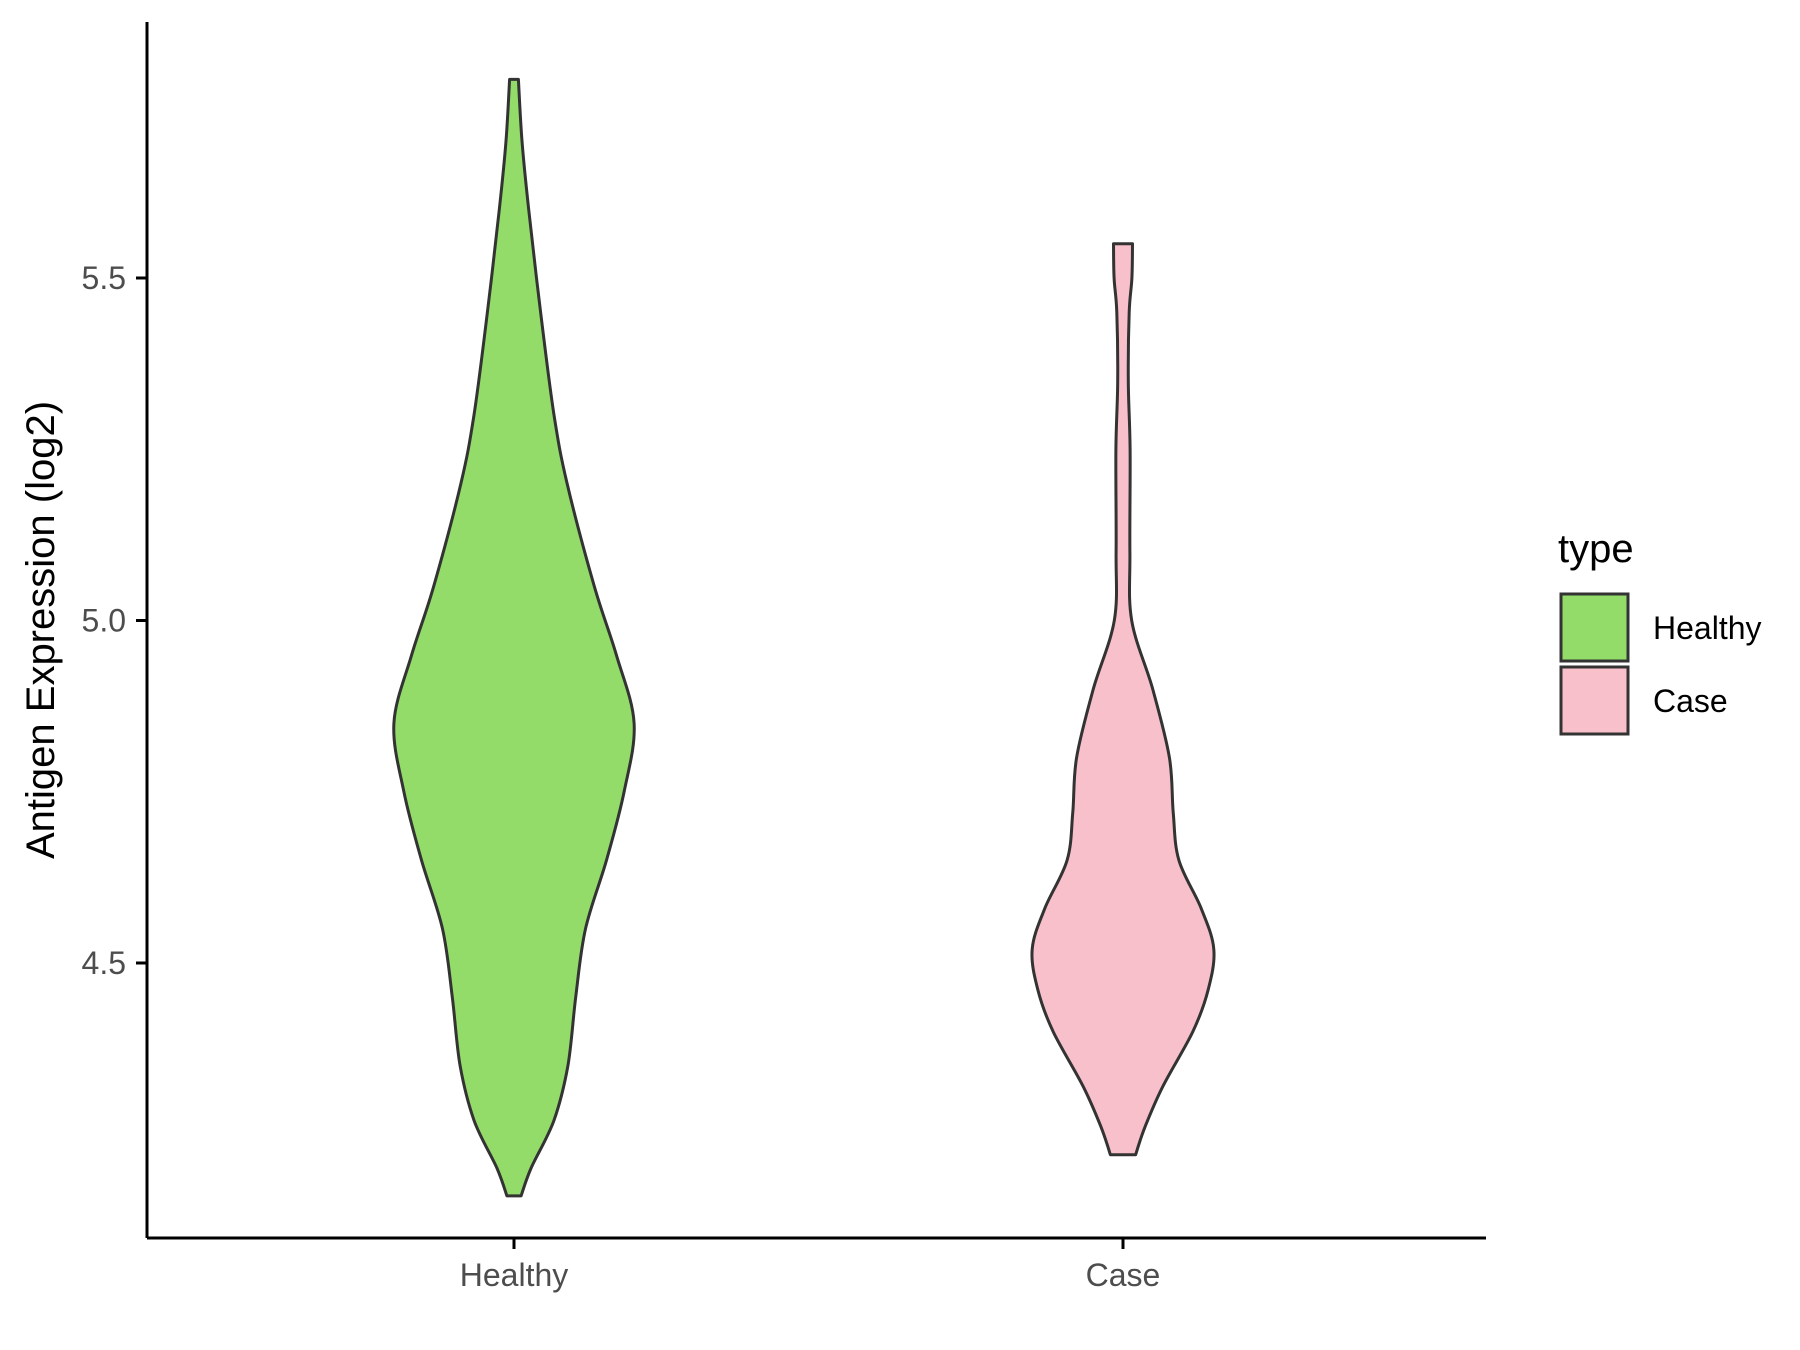  Describe the element at coordinates (41, 630) in the screenshot. I see `y-axis-title: Antigen Expression (log2)` at that location.